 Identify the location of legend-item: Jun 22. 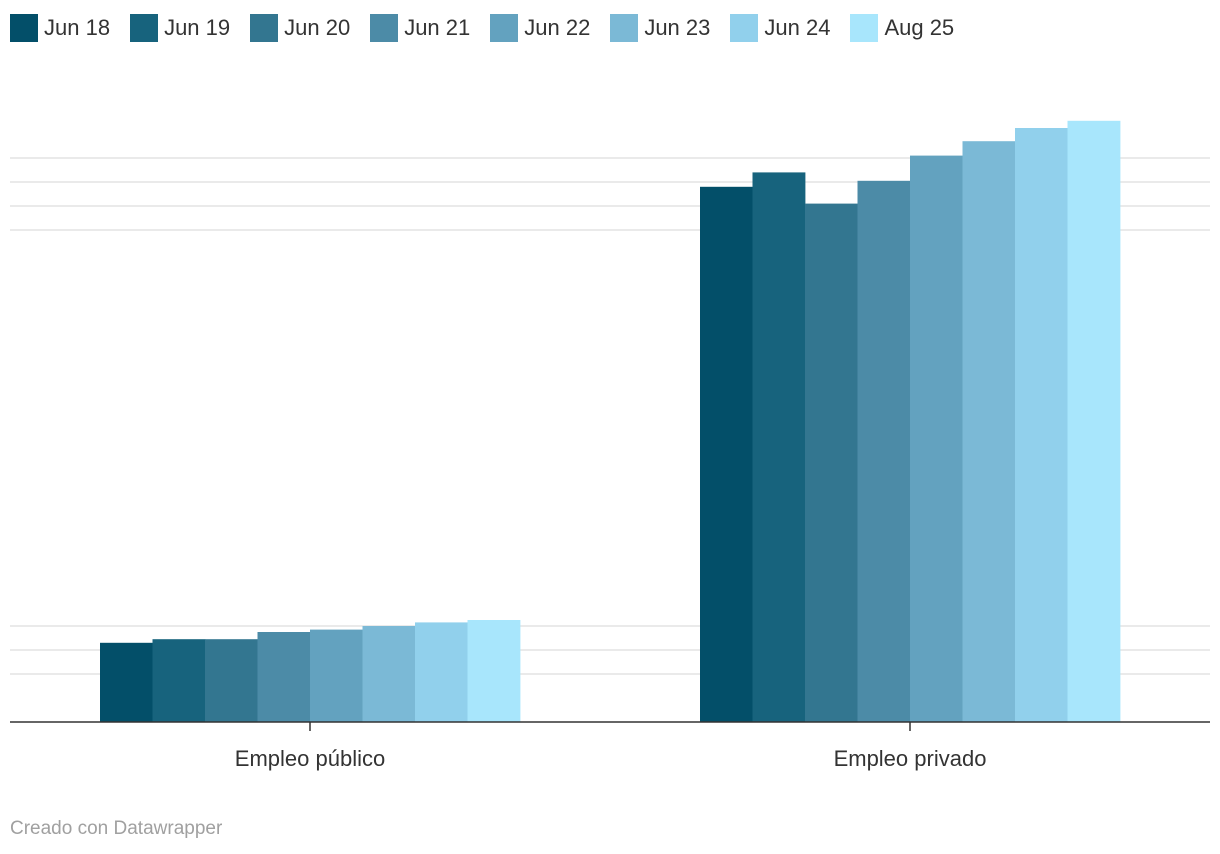
(540, 28).